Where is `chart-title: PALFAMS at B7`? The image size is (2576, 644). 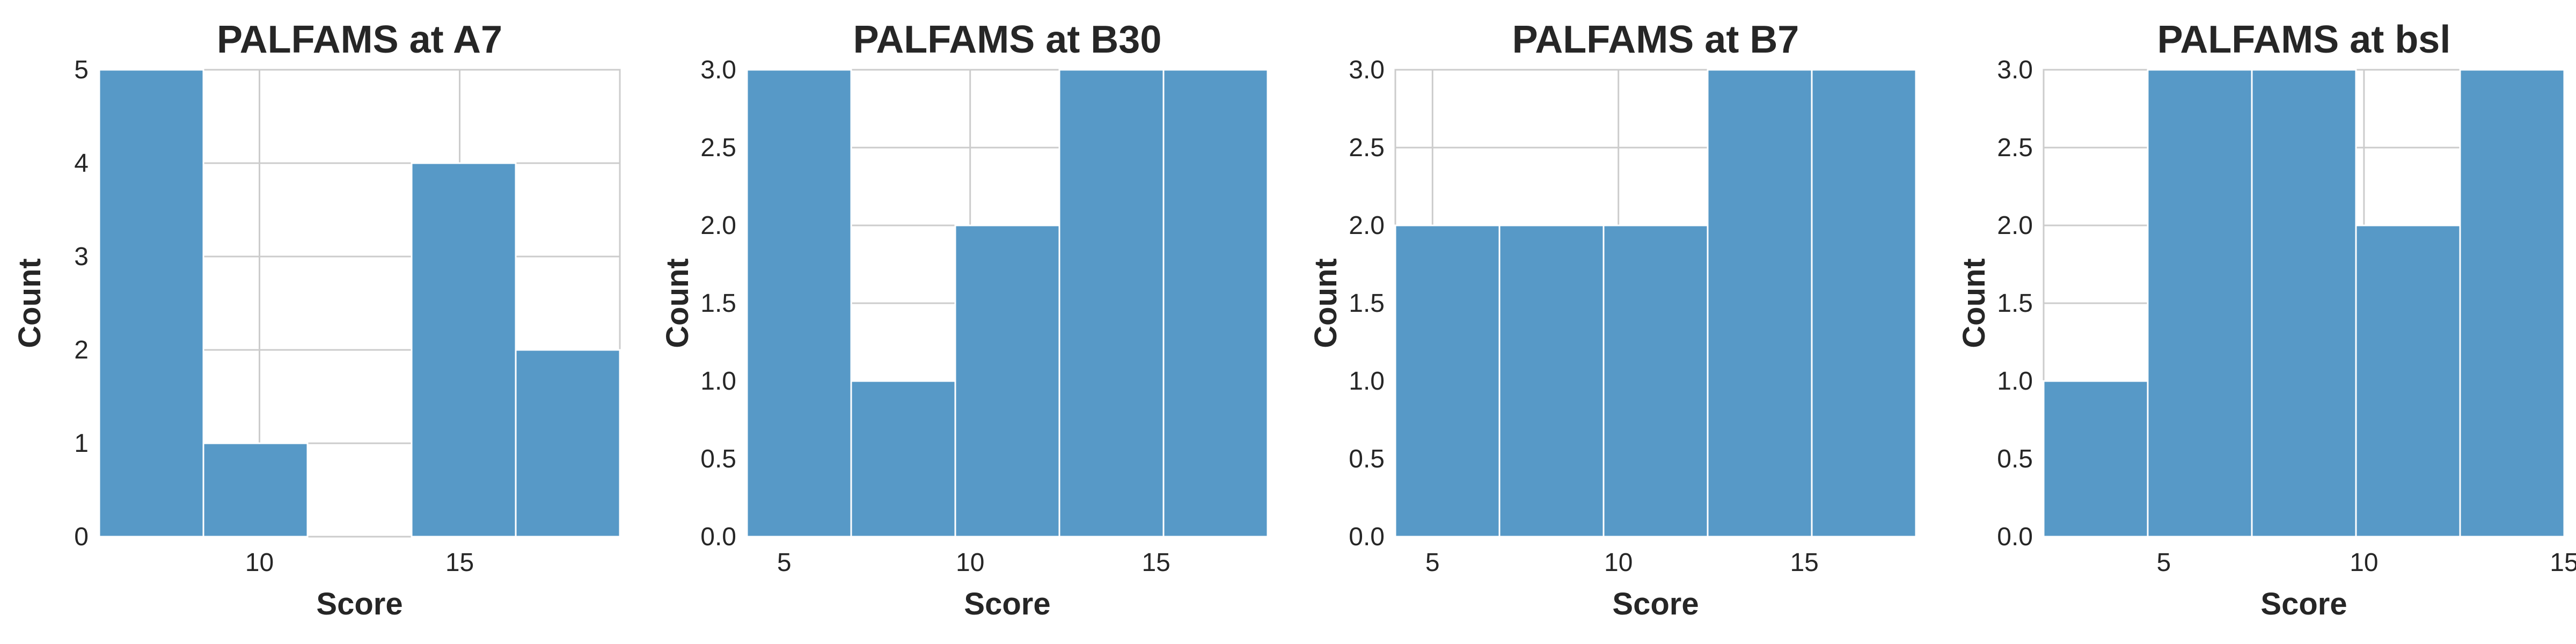 chart-title: PALFAMS at B7 is located at coordinates (1655, 39).